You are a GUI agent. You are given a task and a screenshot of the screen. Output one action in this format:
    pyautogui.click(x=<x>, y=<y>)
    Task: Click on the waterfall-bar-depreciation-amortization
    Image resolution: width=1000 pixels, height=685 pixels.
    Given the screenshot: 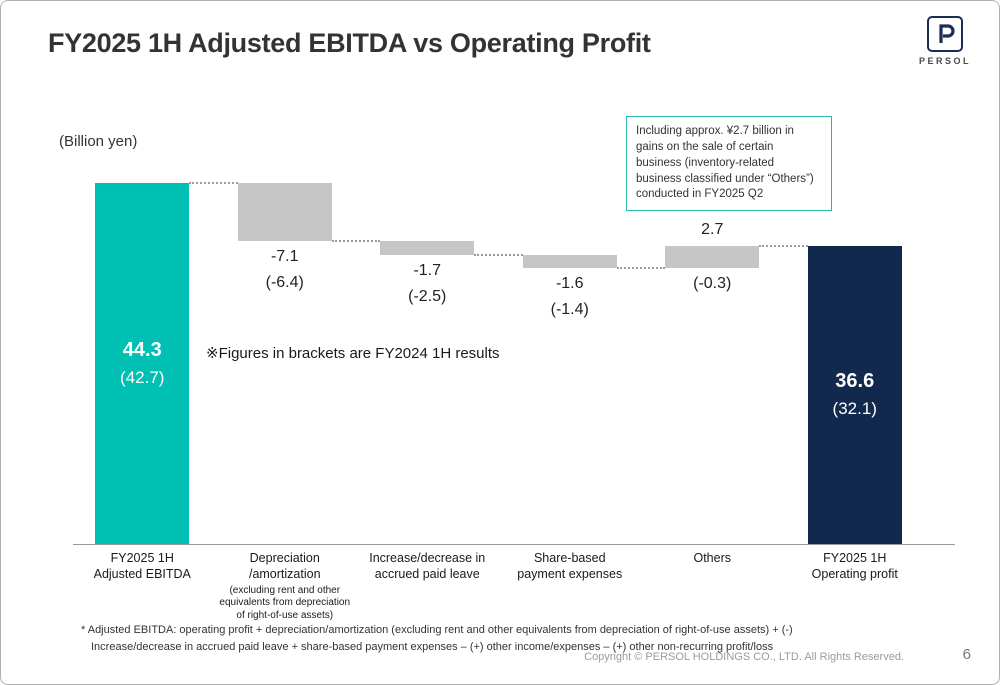 What is the action you would take?
    pyautogui.click(x=284, y=211)
    